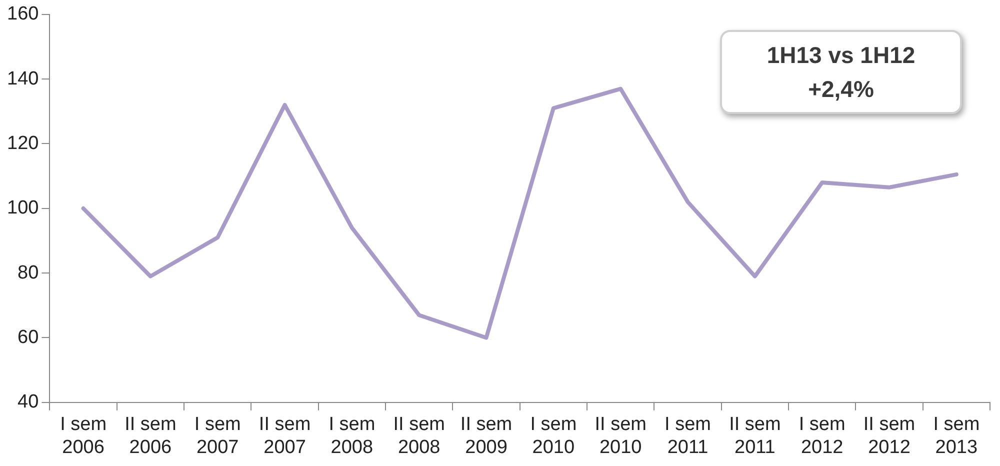  Describe the element at coordinates (28, 402) in the screenshot. I see `y-tick-label: 40` at that location.